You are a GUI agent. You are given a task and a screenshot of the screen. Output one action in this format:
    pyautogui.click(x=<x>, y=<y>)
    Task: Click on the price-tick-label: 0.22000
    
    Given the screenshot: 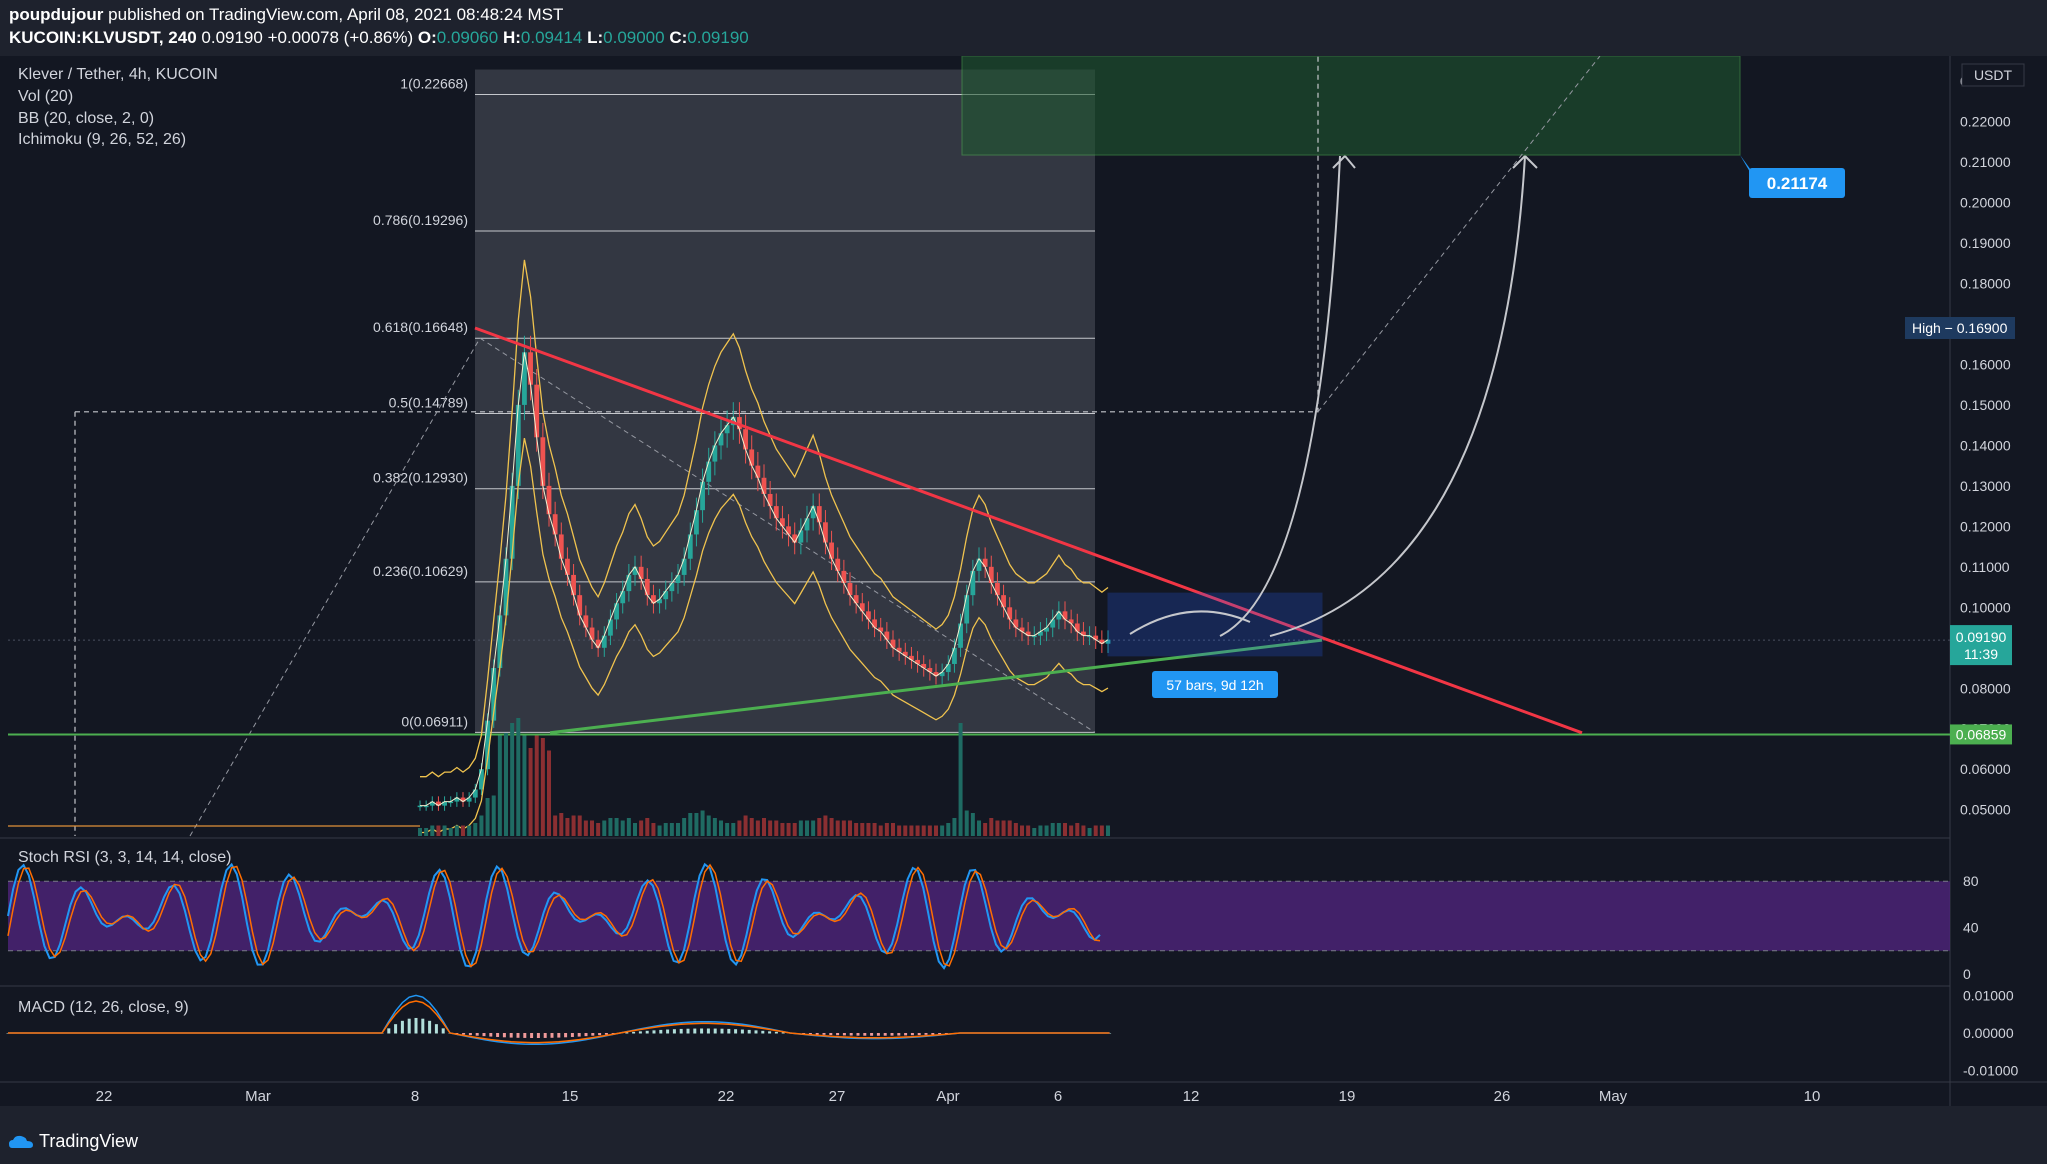 What is the action you would take?
    pyautogui.click(x=1985, y=122)
    